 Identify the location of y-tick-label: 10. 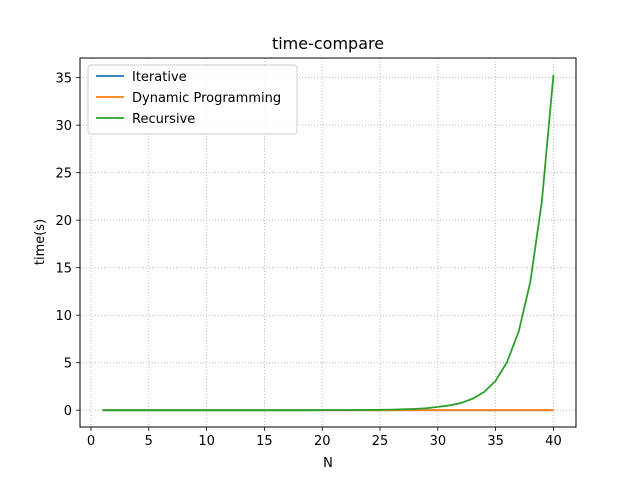
(63, 316).